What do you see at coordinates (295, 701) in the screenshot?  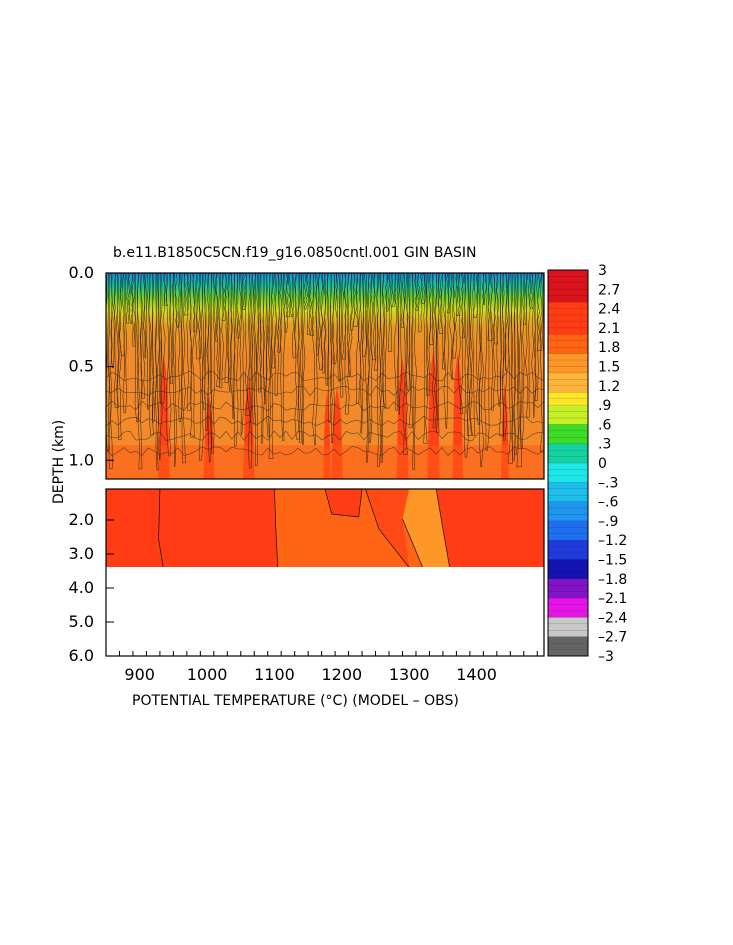 I see `x-axis-label: POTENTIAL TEMPERATURE (°C) (MODEL – OBS)` at bounding box center [295, 701].